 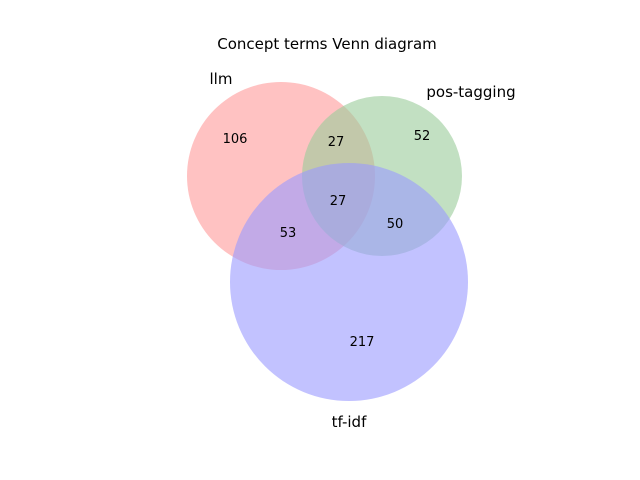 What do you see at coordinates (422, 136) in the screenshot?
I see `region-count-pos-only: 52` at bounding box center [422, 136].